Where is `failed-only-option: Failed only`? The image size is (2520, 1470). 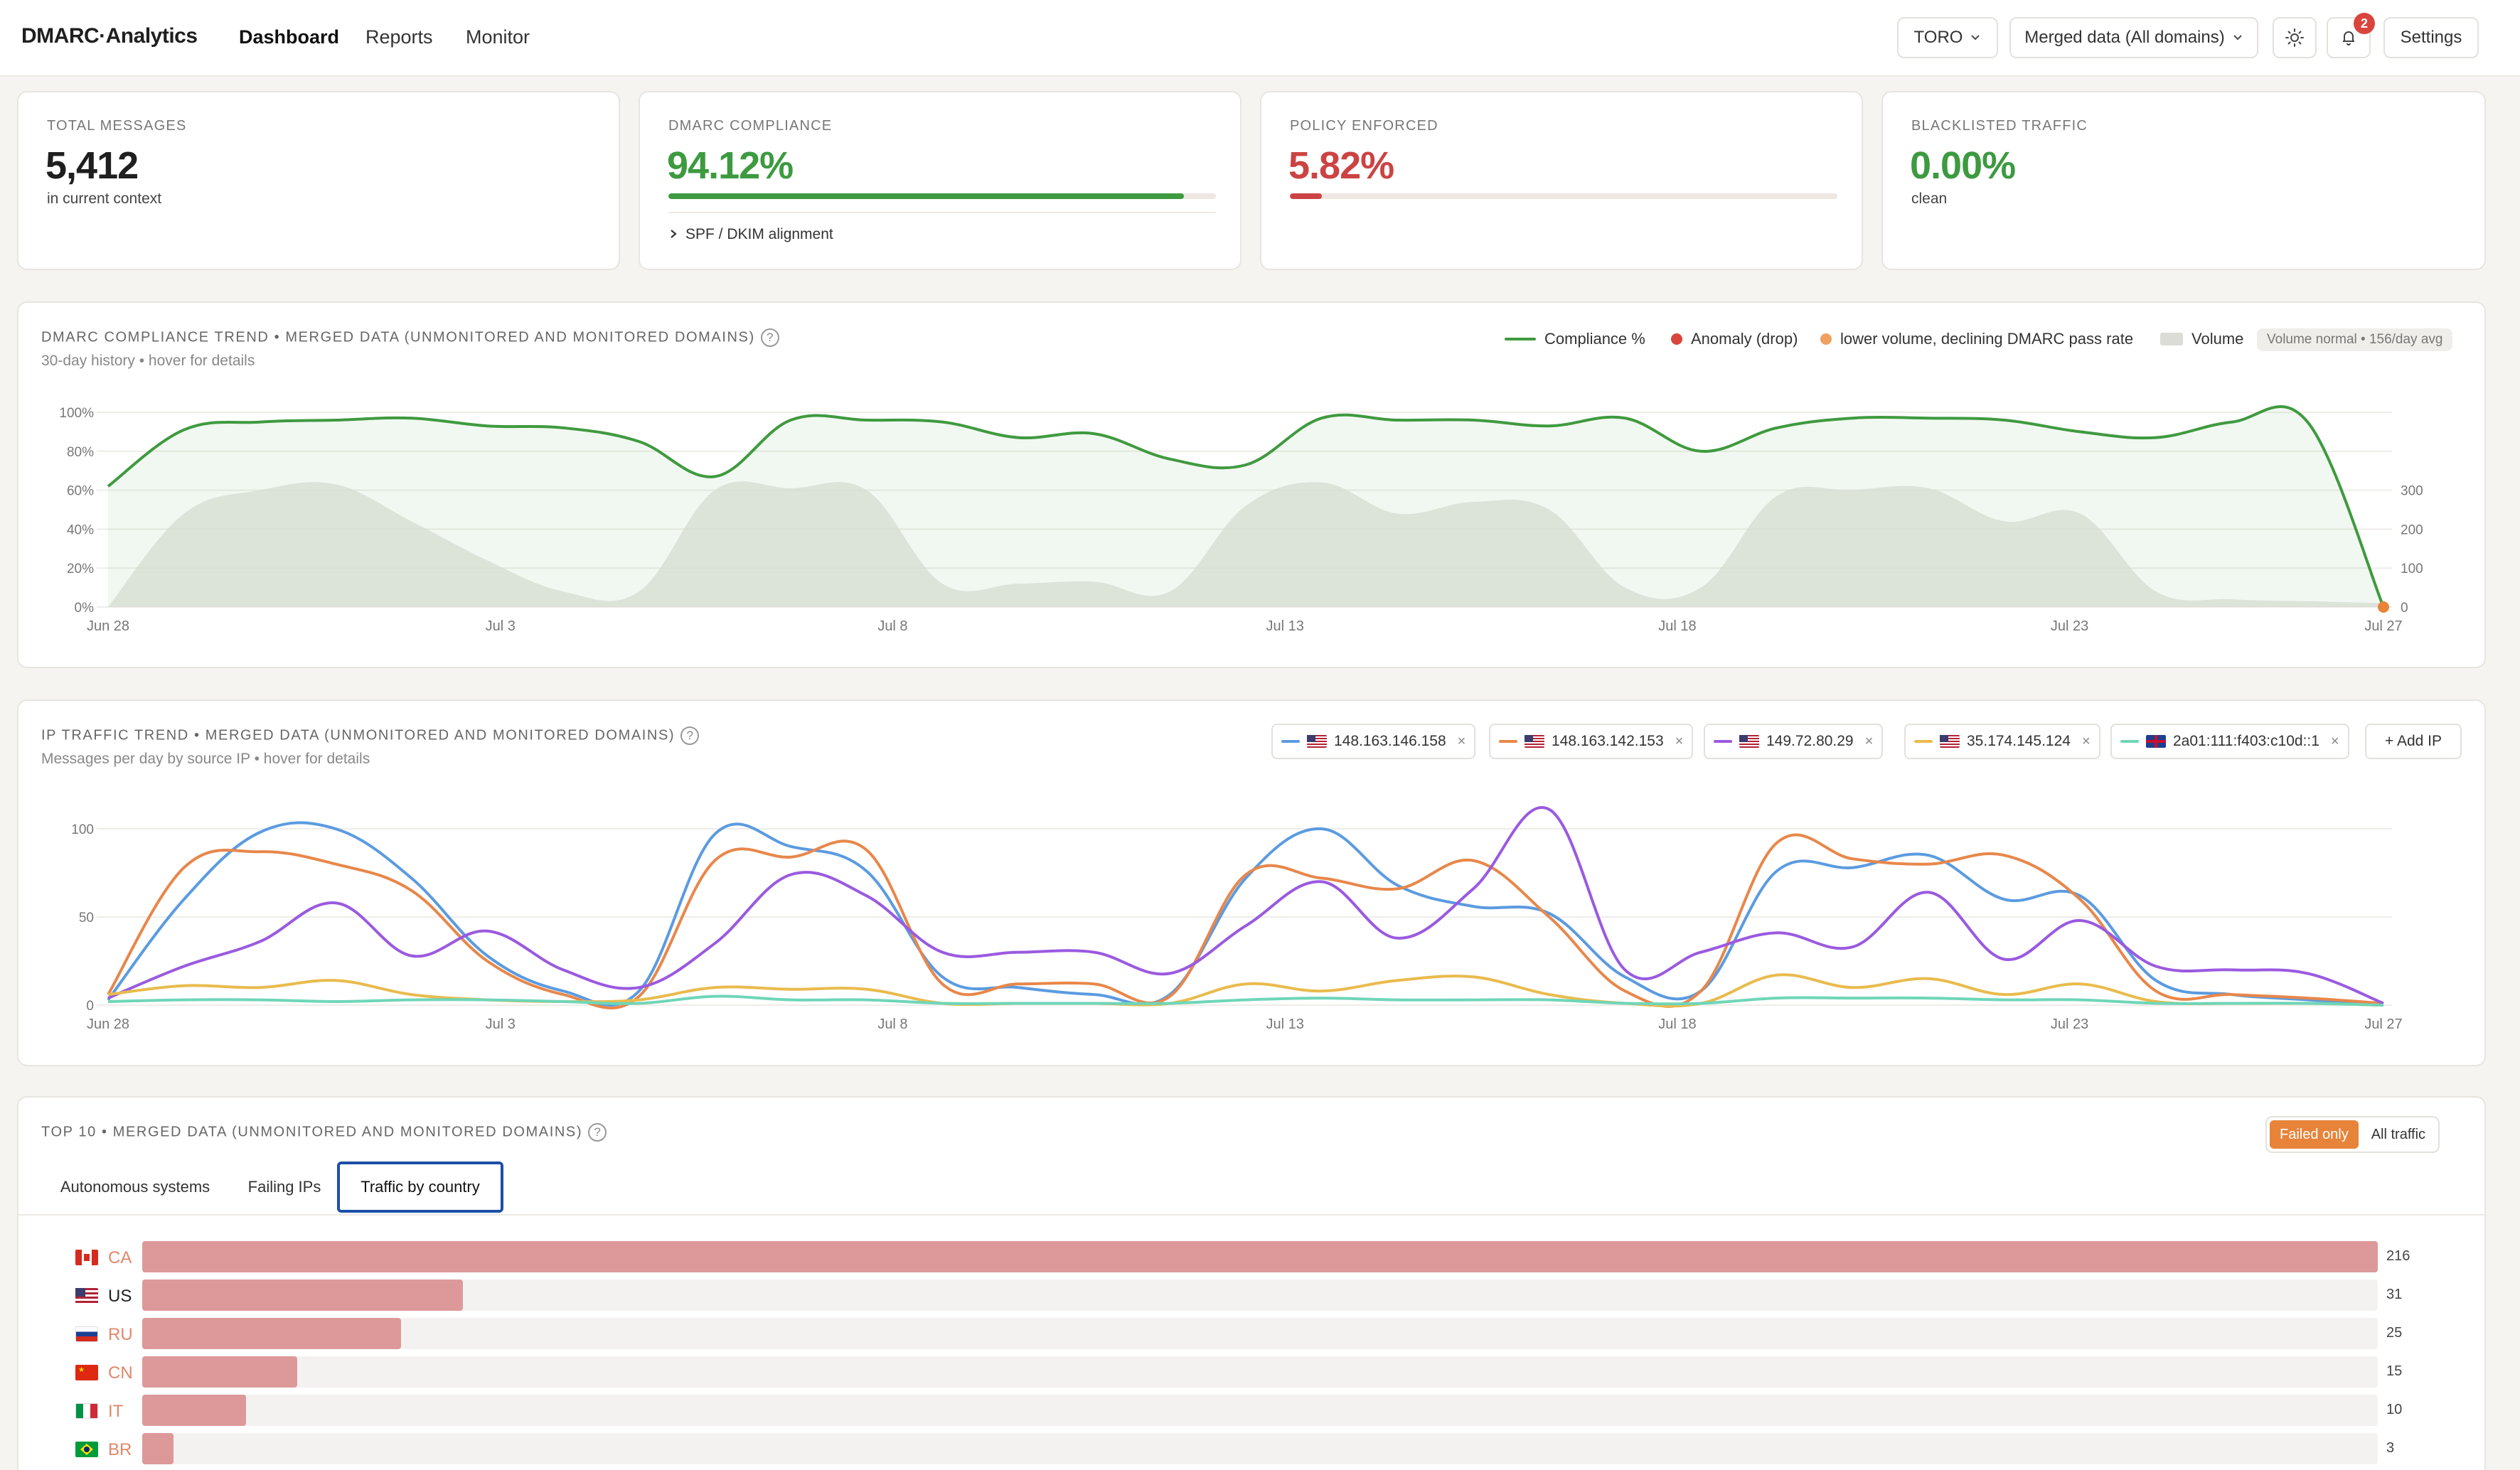 failed-only-option: Failed only is located at coordinates (2314, 1134).